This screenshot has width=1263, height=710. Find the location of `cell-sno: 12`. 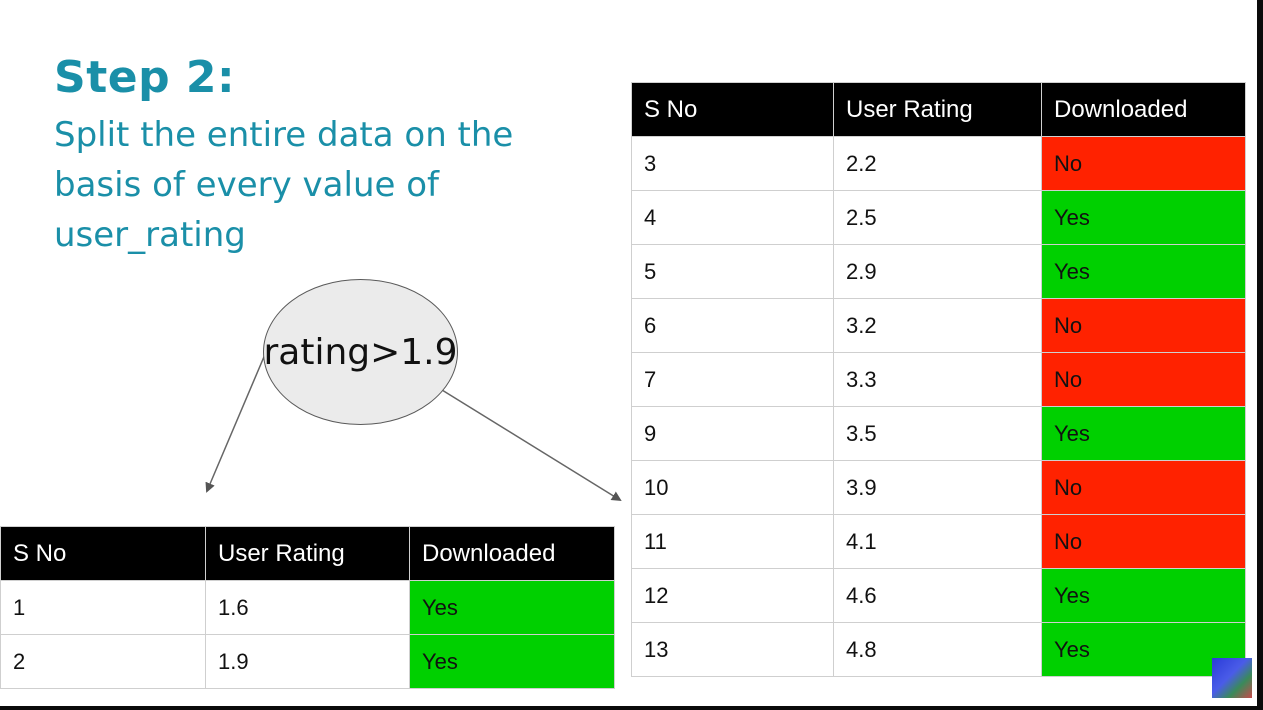

cell-sno: 12 is located at coordinates (732, 595).